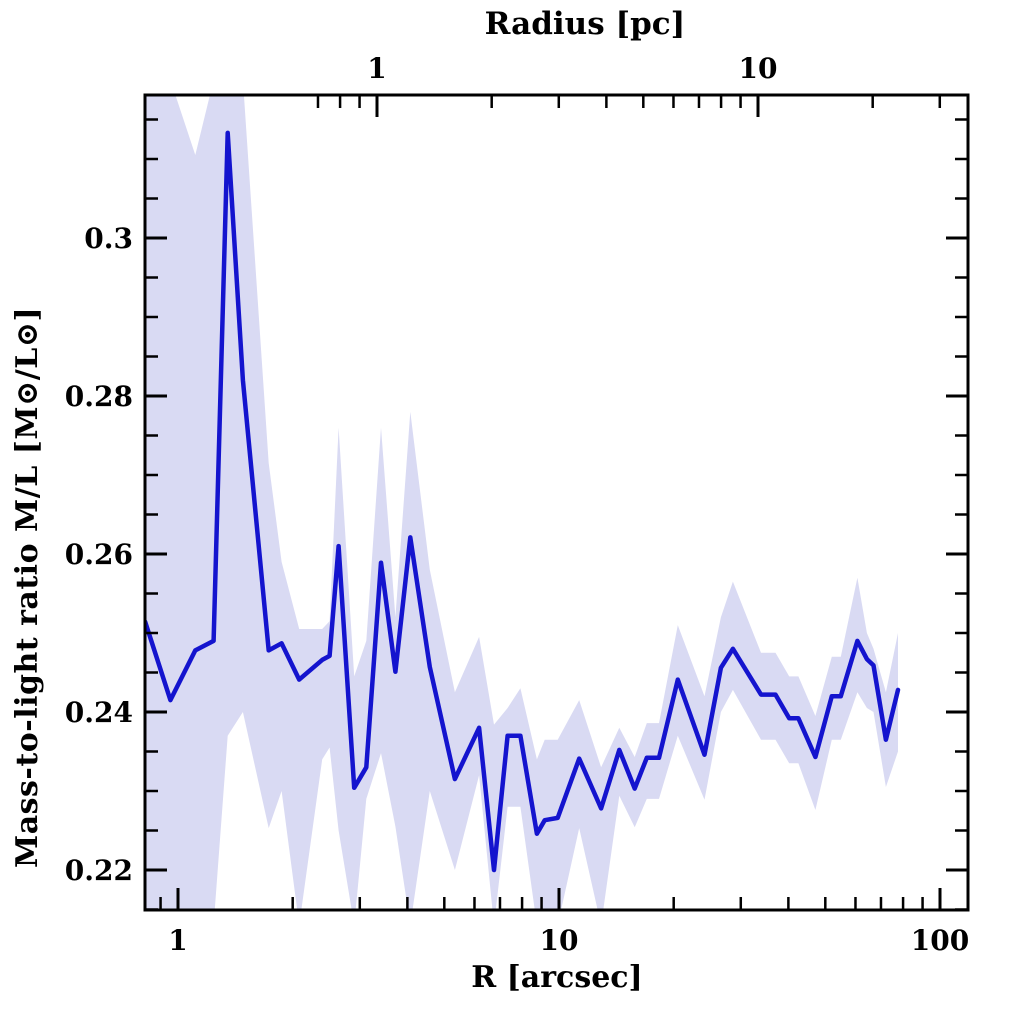  I want to click on y-tick-label: 0.3, so click(108, 238).